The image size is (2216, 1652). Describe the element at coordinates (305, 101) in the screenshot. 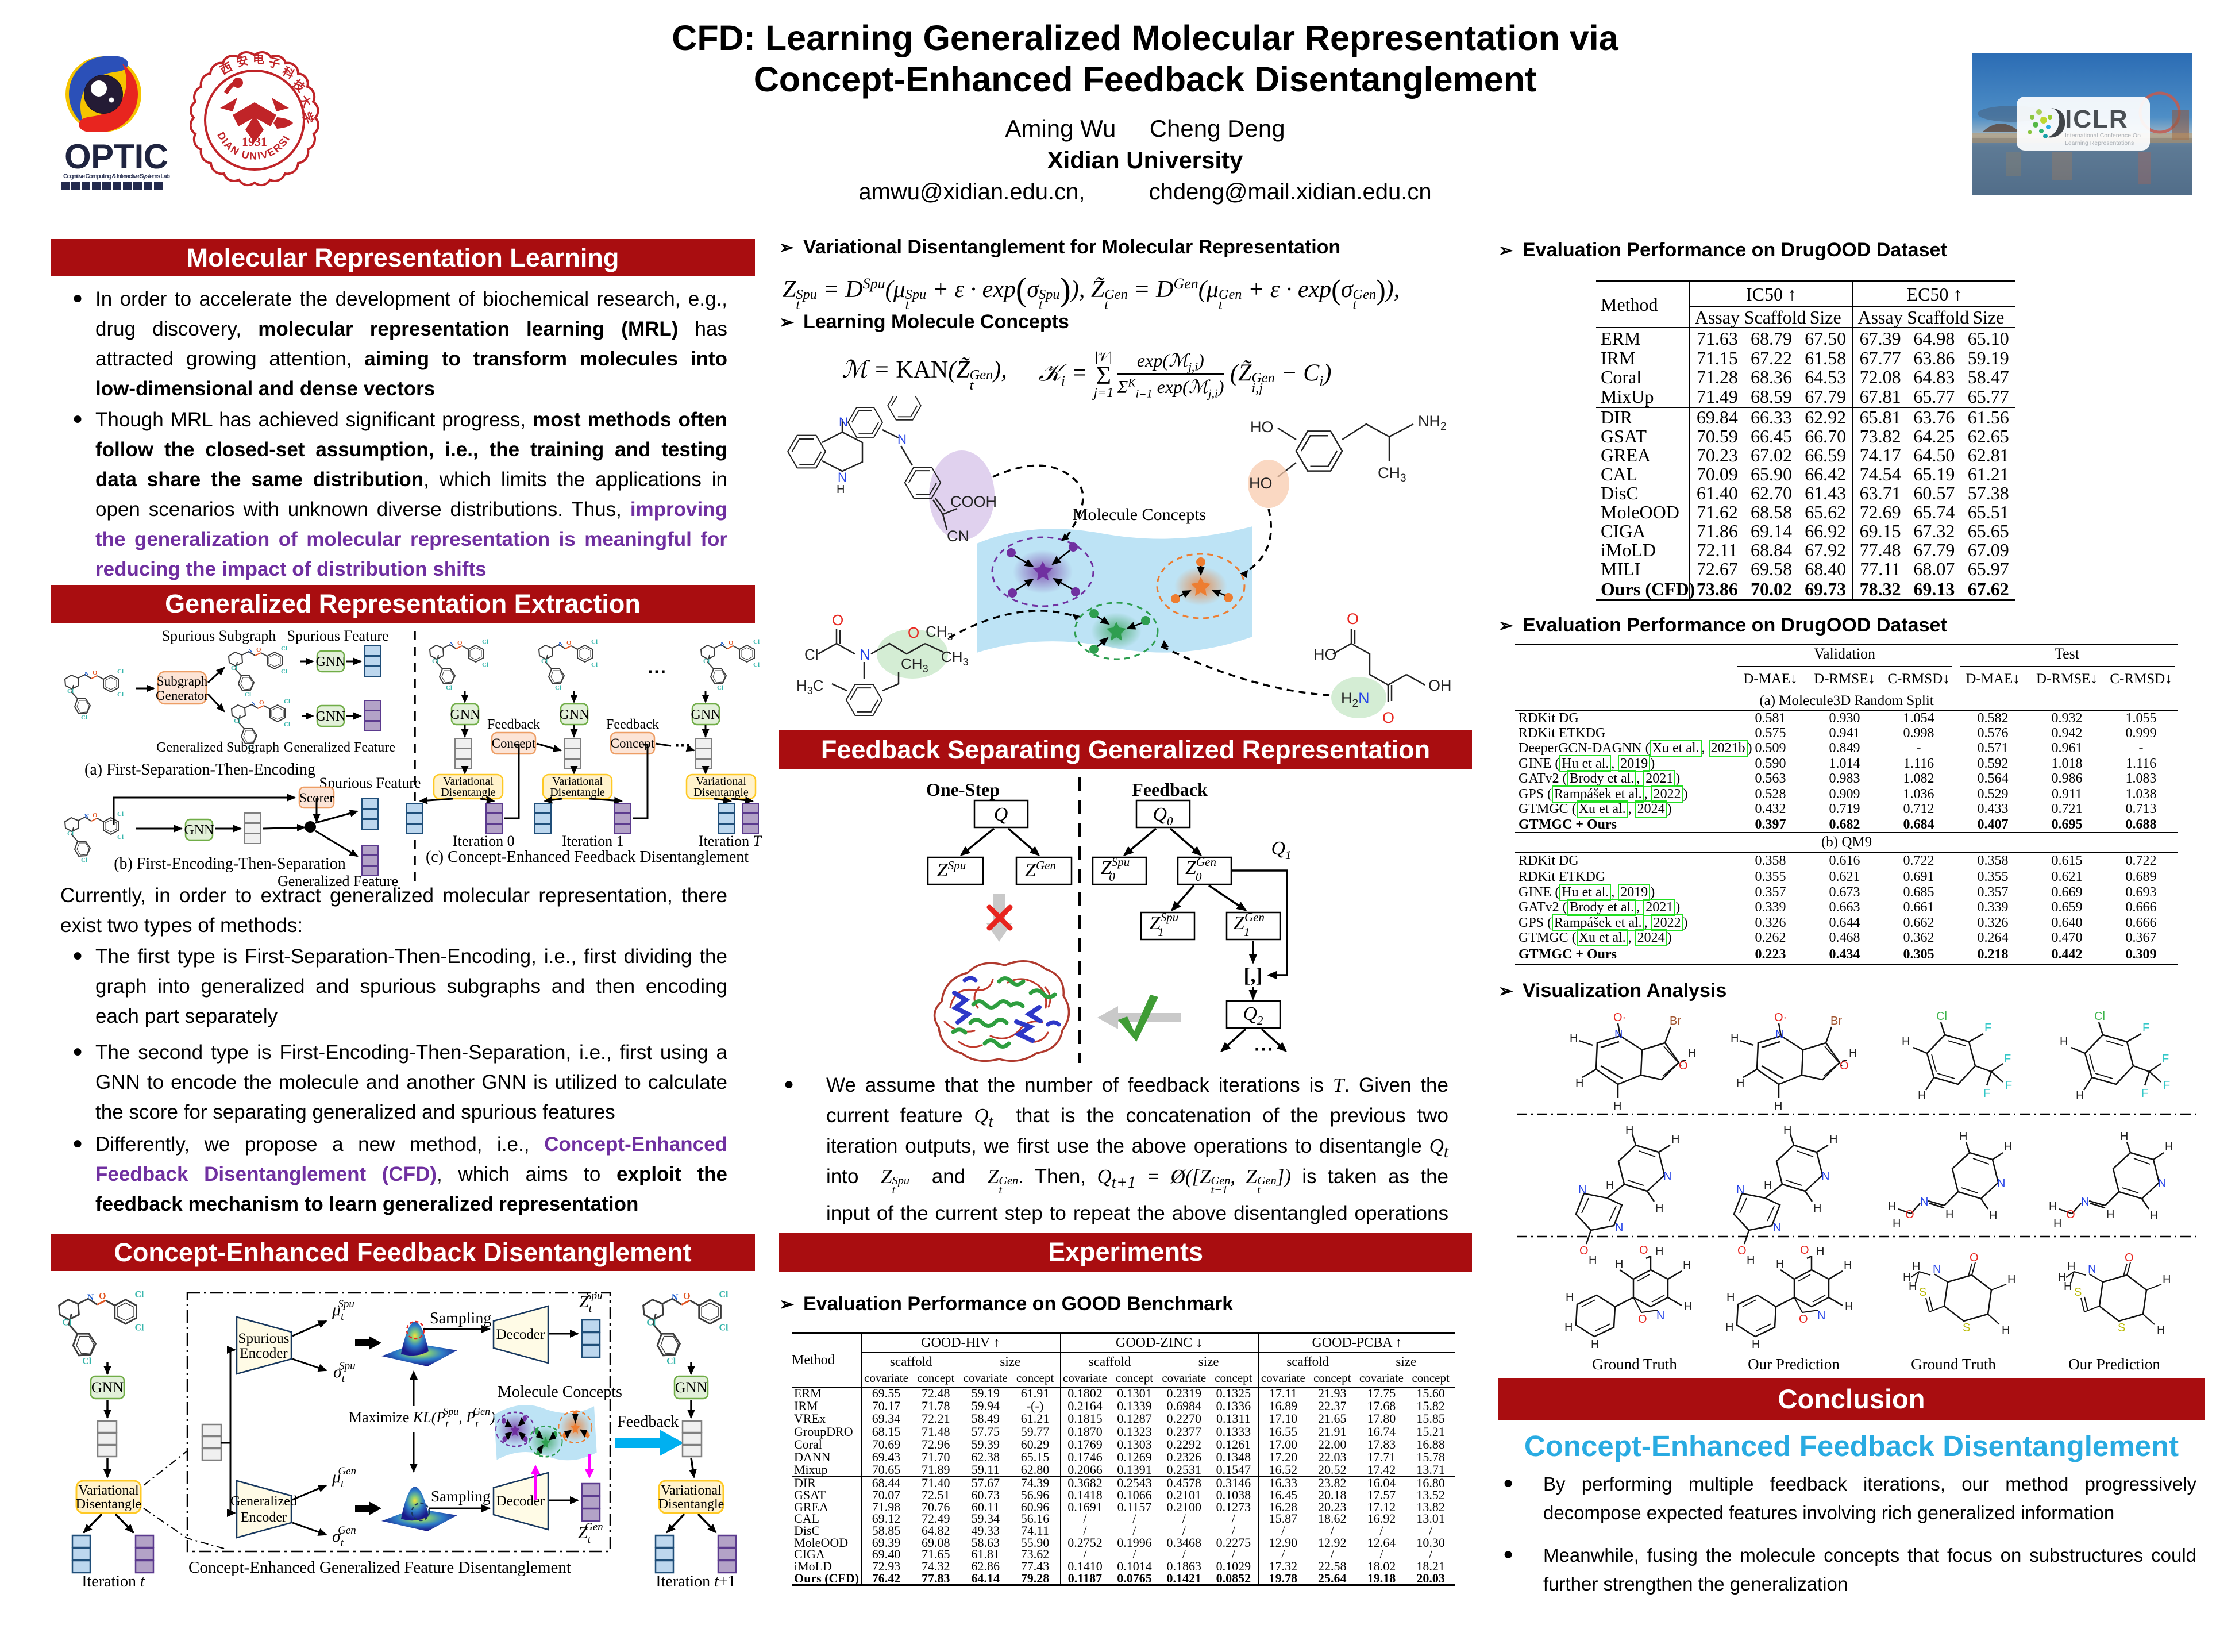

I see `svg-text: 大` at that location.